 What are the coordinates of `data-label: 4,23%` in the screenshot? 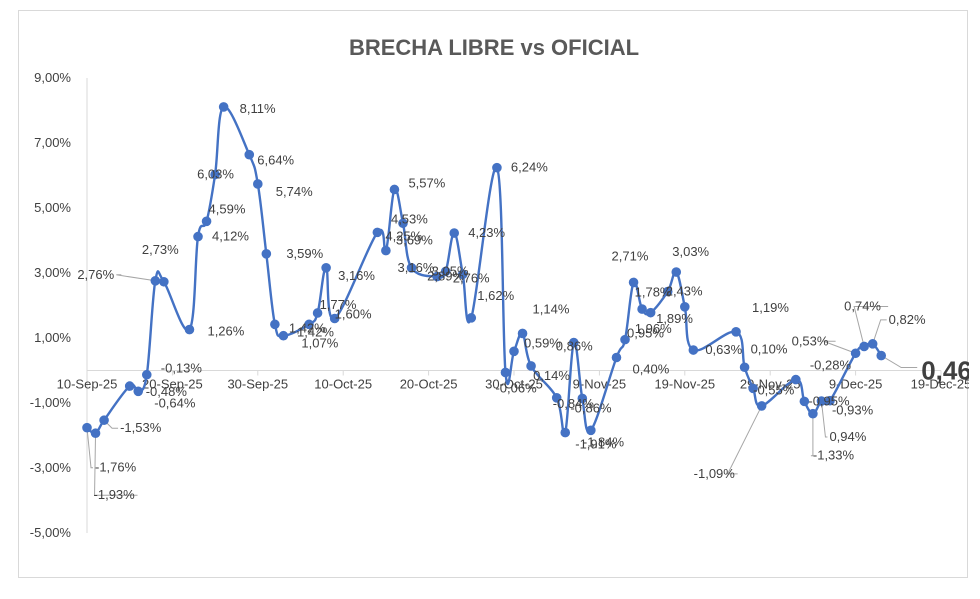 It's located at (486, 232).